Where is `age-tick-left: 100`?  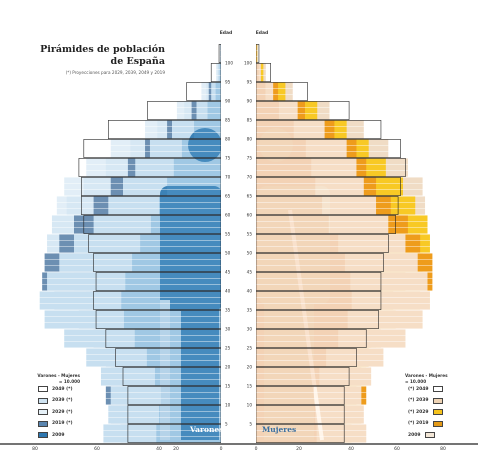
age-tick-left: 100 is located at coordinates (229, 63).